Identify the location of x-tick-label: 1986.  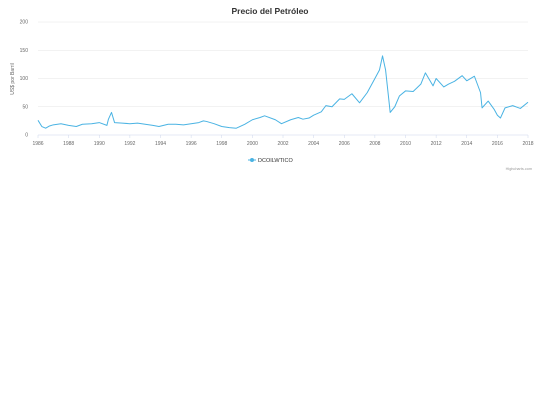
(37, 144).